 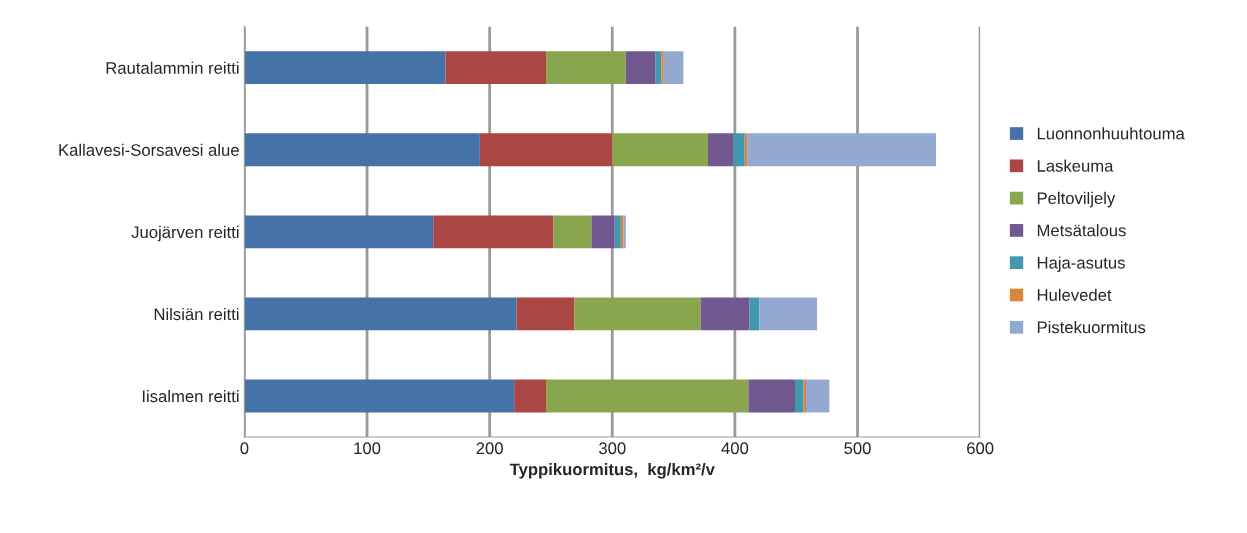 I want to click on y-tick-label: Nilsiän reitti, so click(x=196, y=314).